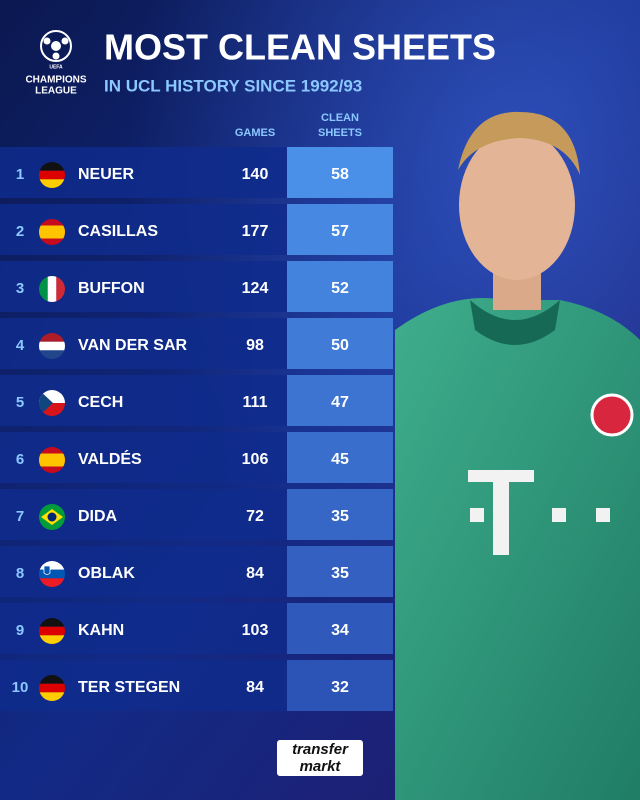 Image resolution: width=640 pixels, height=805 pixels. What do you see at coordinates (255, 459) in the screenshot?
I see `games: 106` at bounding box center [255, 459].